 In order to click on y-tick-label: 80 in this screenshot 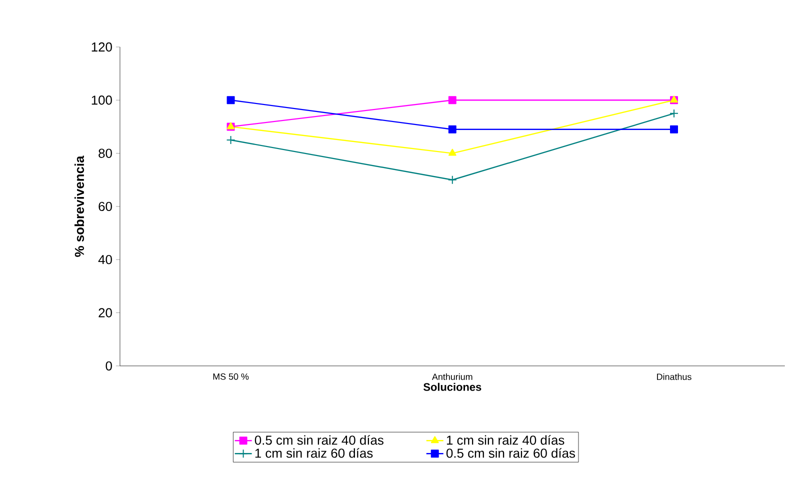, I will do `click(105, 153)`.